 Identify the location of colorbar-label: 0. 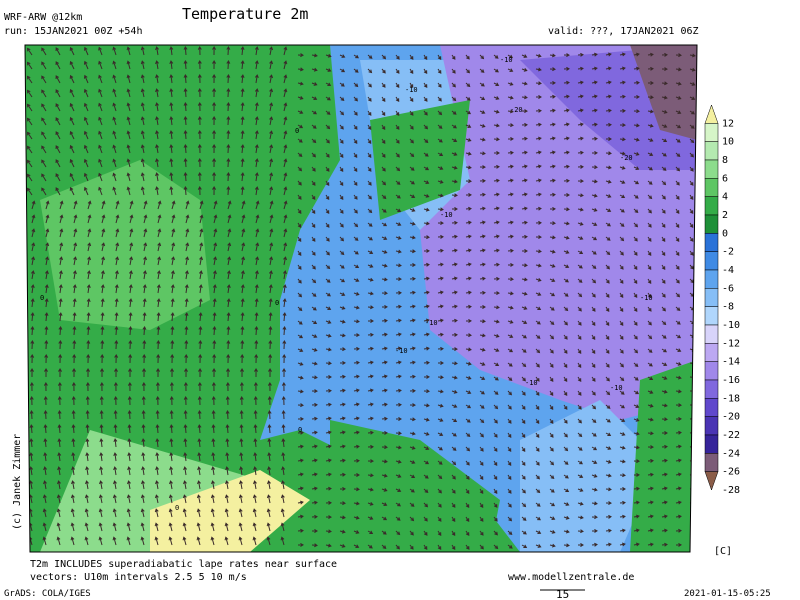
(725, 233).